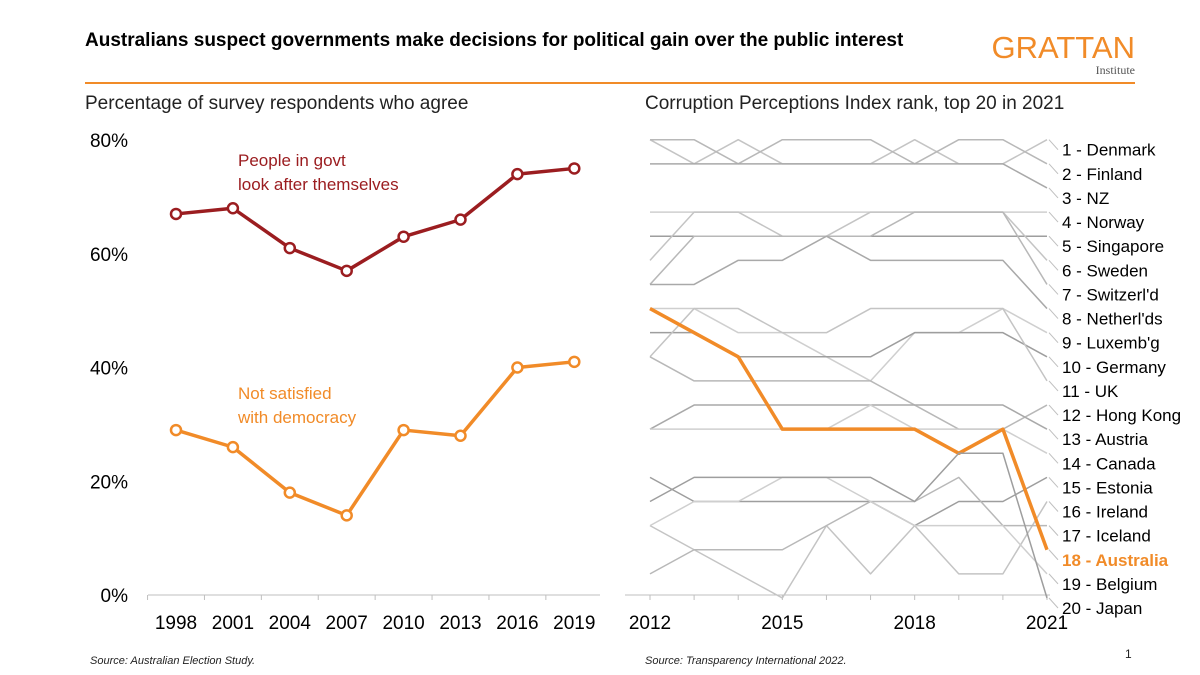 This screenshot has width=1200, height=675. I want to click on right-x-tick-label: 2015, so click(782, 623).